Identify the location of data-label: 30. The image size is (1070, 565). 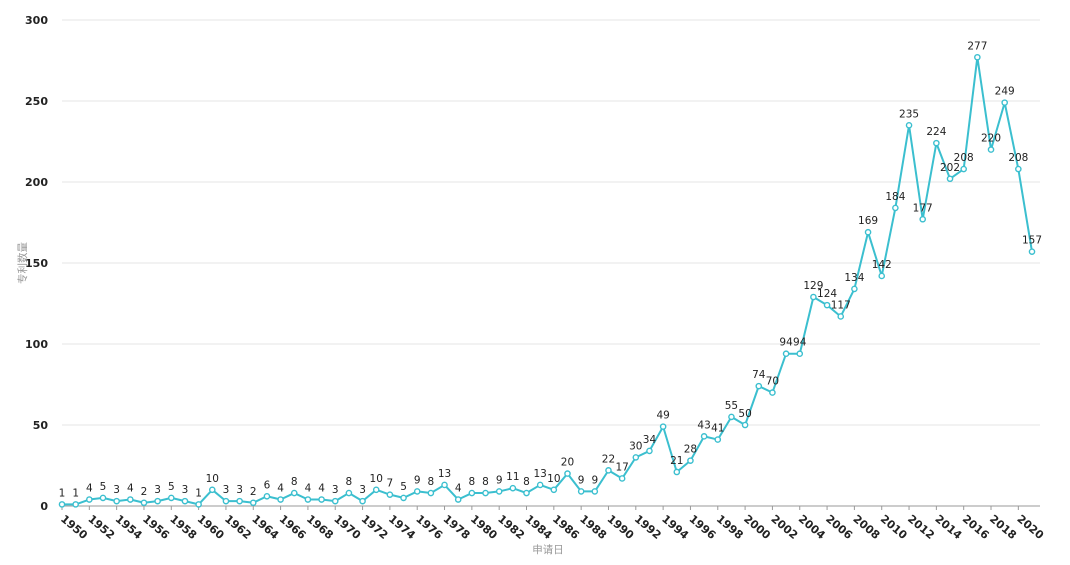
(635, 446).